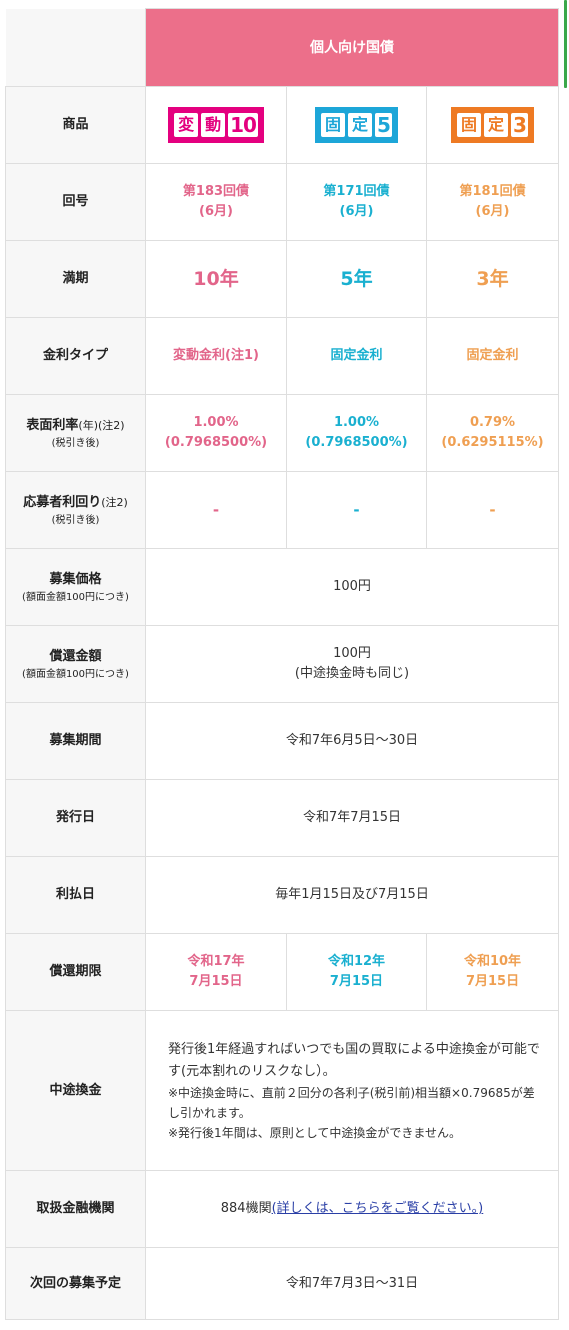 The image size is (569, 1330). I want to click on row-institutions: 取扱金融機関 884機関(詳しくは、こちらをご覧ください。), so click(282, 1209).